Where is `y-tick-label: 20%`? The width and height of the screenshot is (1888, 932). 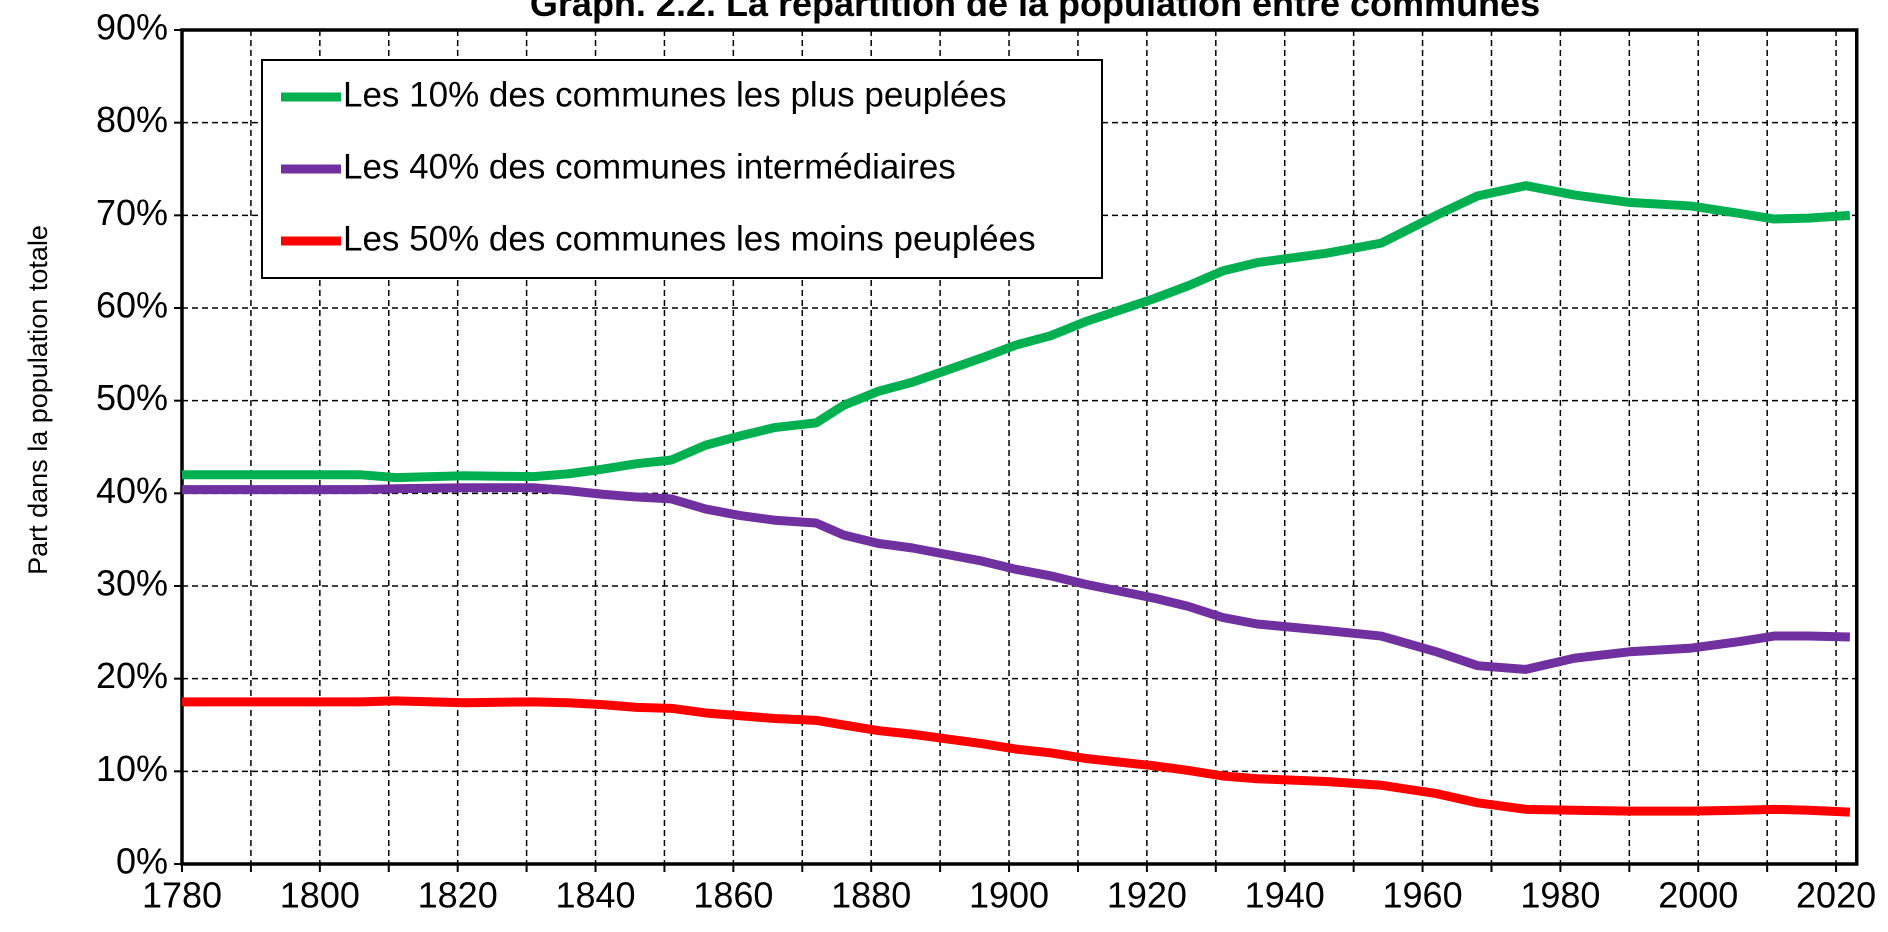
y-tick-label: 20% is located at coordinates (132, 675).